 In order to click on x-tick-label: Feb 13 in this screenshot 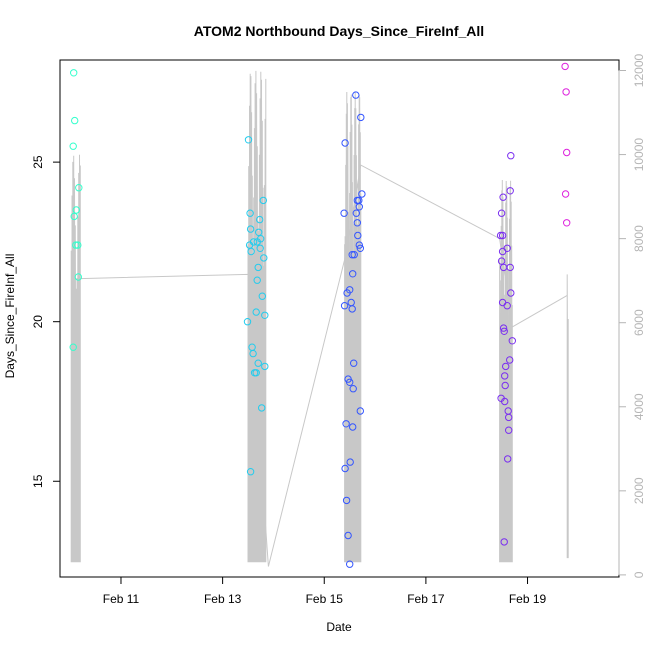, I will do `click(223, 599)`.